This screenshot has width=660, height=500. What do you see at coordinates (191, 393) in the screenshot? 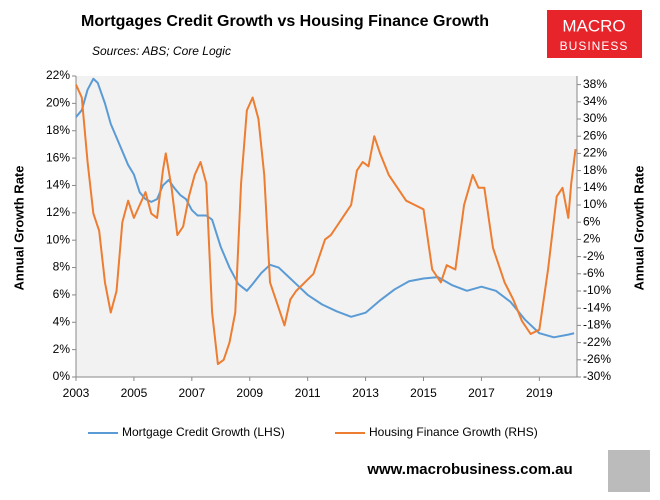
I see `x-tick-label: 2007` at bounding box center [191, 393].